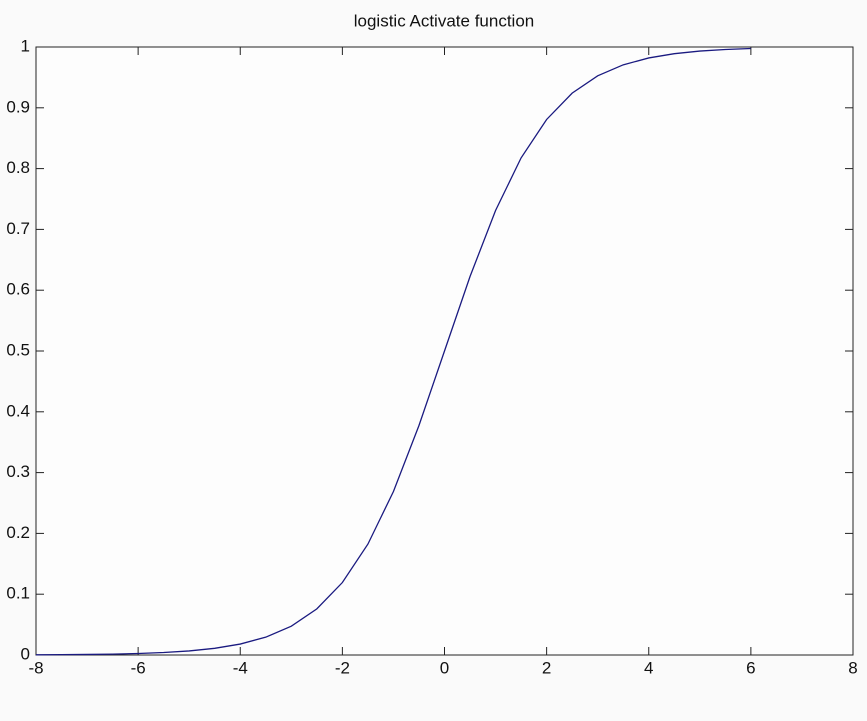 The image size is (867, 721). I want to click on x-tick-label: 2, so click(546, 667).